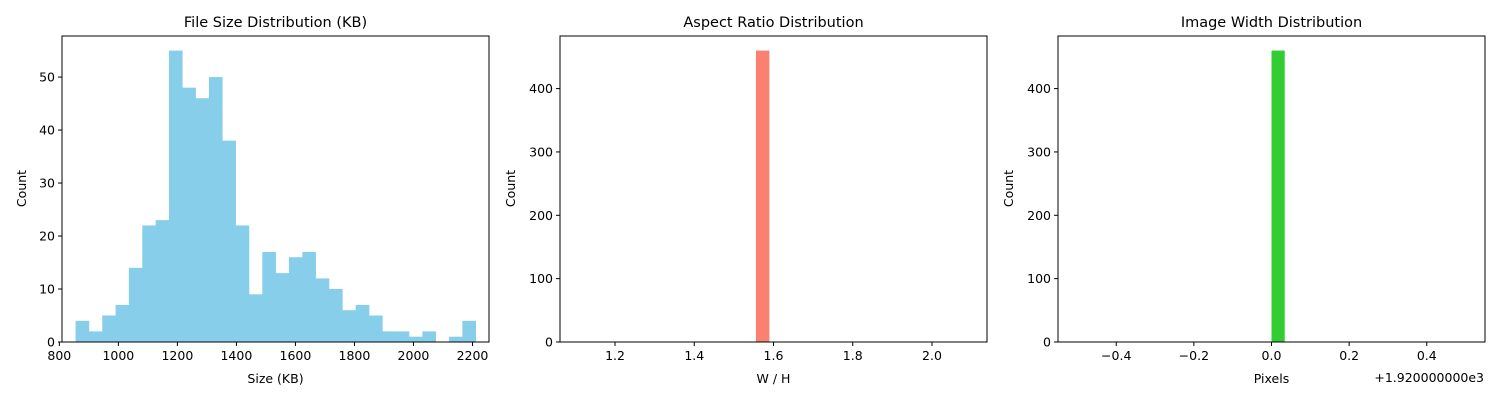  Describe the element at coordinates (1271, 23) in the screenshot. I see `chart-title: Image Width Distribution` at that location.